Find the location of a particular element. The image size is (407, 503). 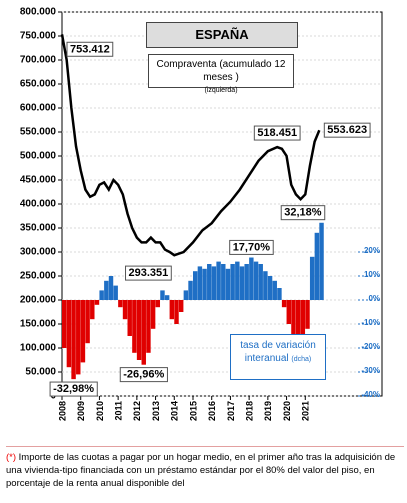

x-tick-label: 2012 is located at coordinates (137, 411).